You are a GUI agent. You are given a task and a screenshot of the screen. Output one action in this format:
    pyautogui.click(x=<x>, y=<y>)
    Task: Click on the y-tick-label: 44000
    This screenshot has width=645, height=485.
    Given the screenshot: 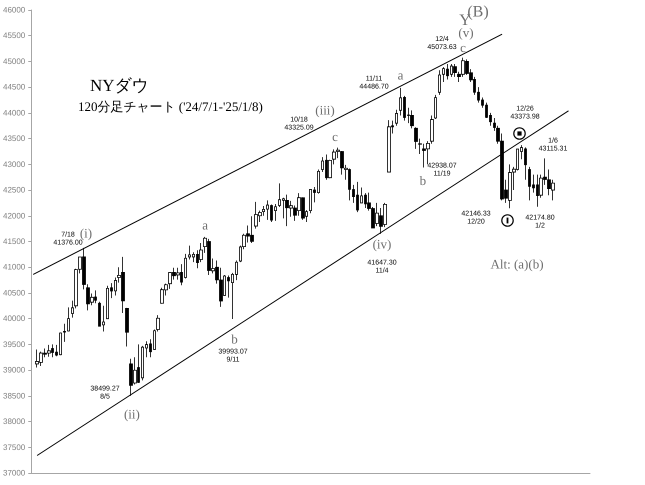 What is the action you would take?
    pyautogui.click(x=14, y=113)
    